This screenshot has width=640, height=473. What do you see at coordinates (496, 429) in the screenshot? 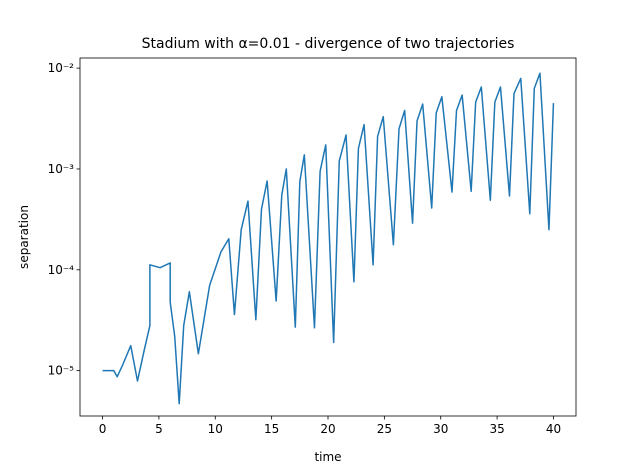
I see `x-tick-label: 35` at bounding box center [496, 429].